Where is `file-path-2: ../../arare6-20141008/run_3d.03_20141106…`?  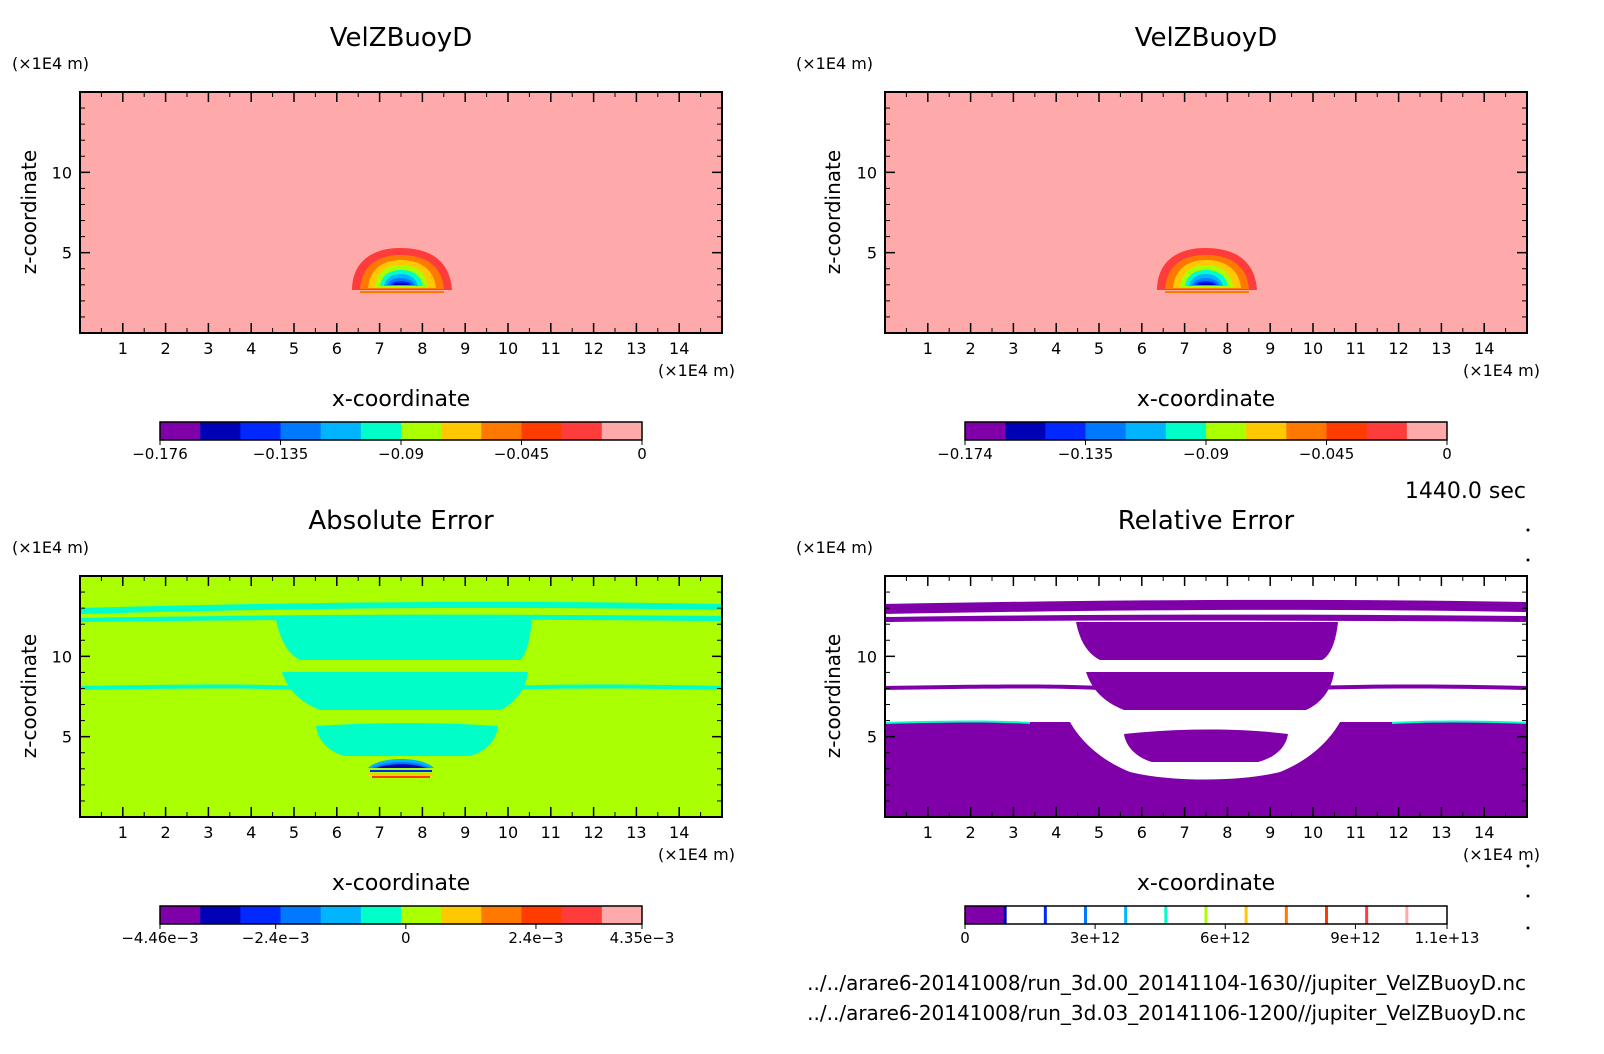
file-path-2: ../../arare6-20141008/run_3d.03_20141106… is located at coordinates (1166, 1013).